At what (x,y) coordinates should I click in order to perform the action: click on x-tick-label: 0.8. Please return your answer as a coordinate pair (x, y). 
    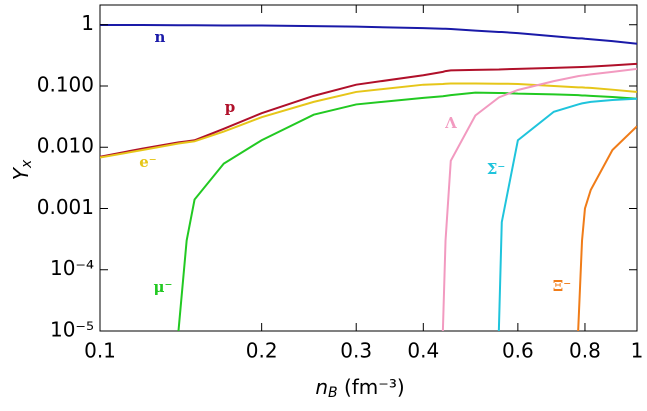
    Looking at the image, I should click on (585, 351).